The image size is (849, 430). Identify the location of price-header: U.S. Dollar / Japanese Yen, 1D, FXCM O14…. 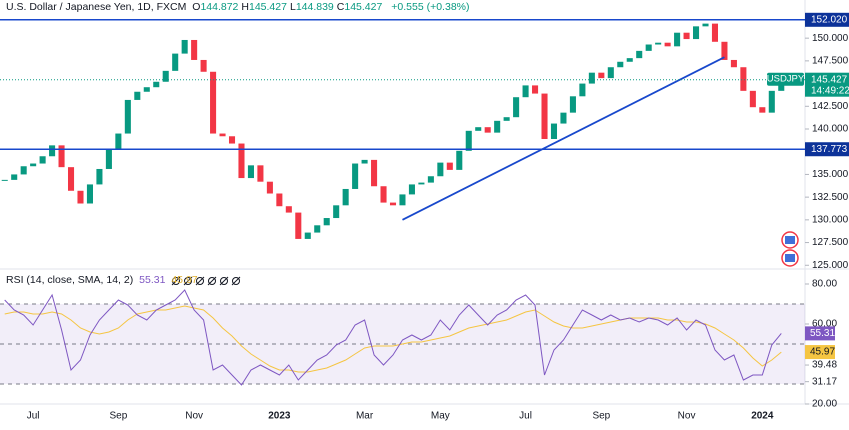
(239, 7).